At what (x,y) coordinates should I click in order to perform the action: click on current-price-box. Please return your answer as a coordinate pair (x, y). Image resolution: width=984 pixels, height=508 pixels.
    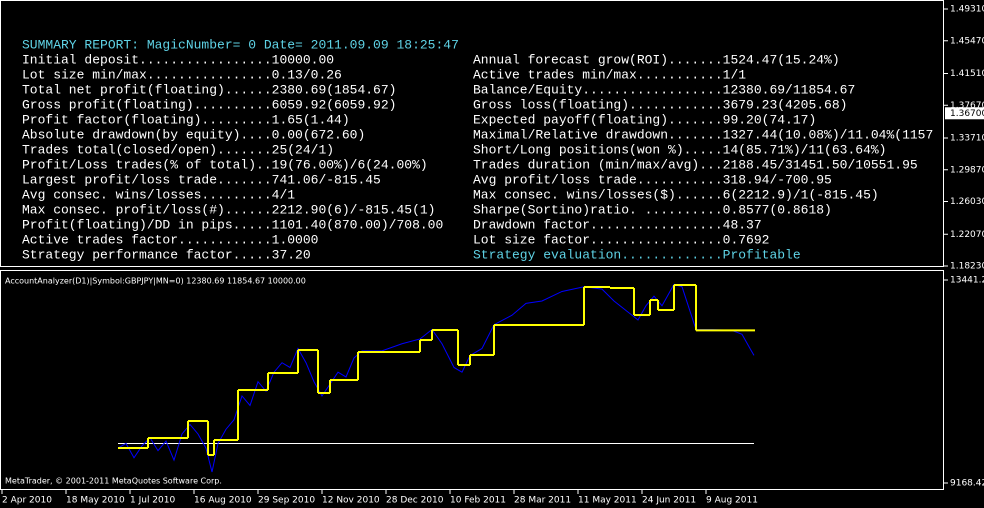
    Looking at the image, I should click on (964, 113).